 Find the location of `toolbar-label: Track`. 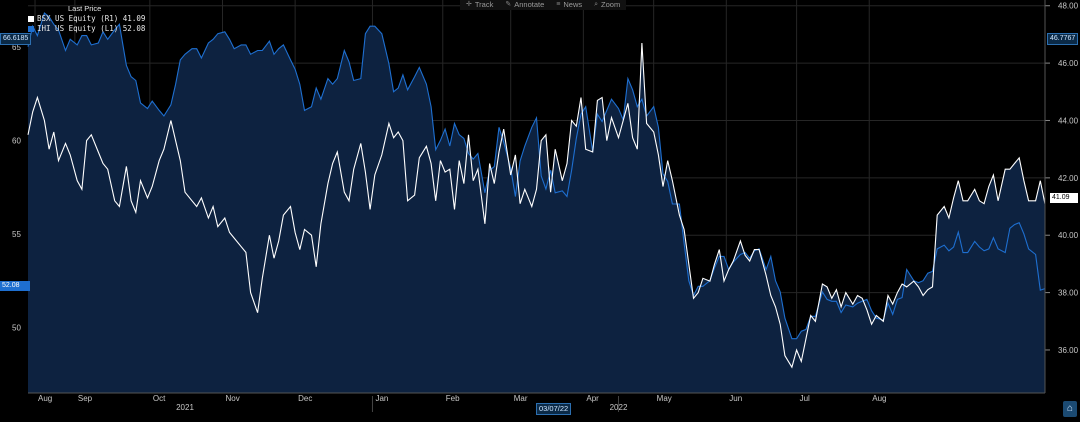

toolbar-label: Track is located at coordinates (484, 4).